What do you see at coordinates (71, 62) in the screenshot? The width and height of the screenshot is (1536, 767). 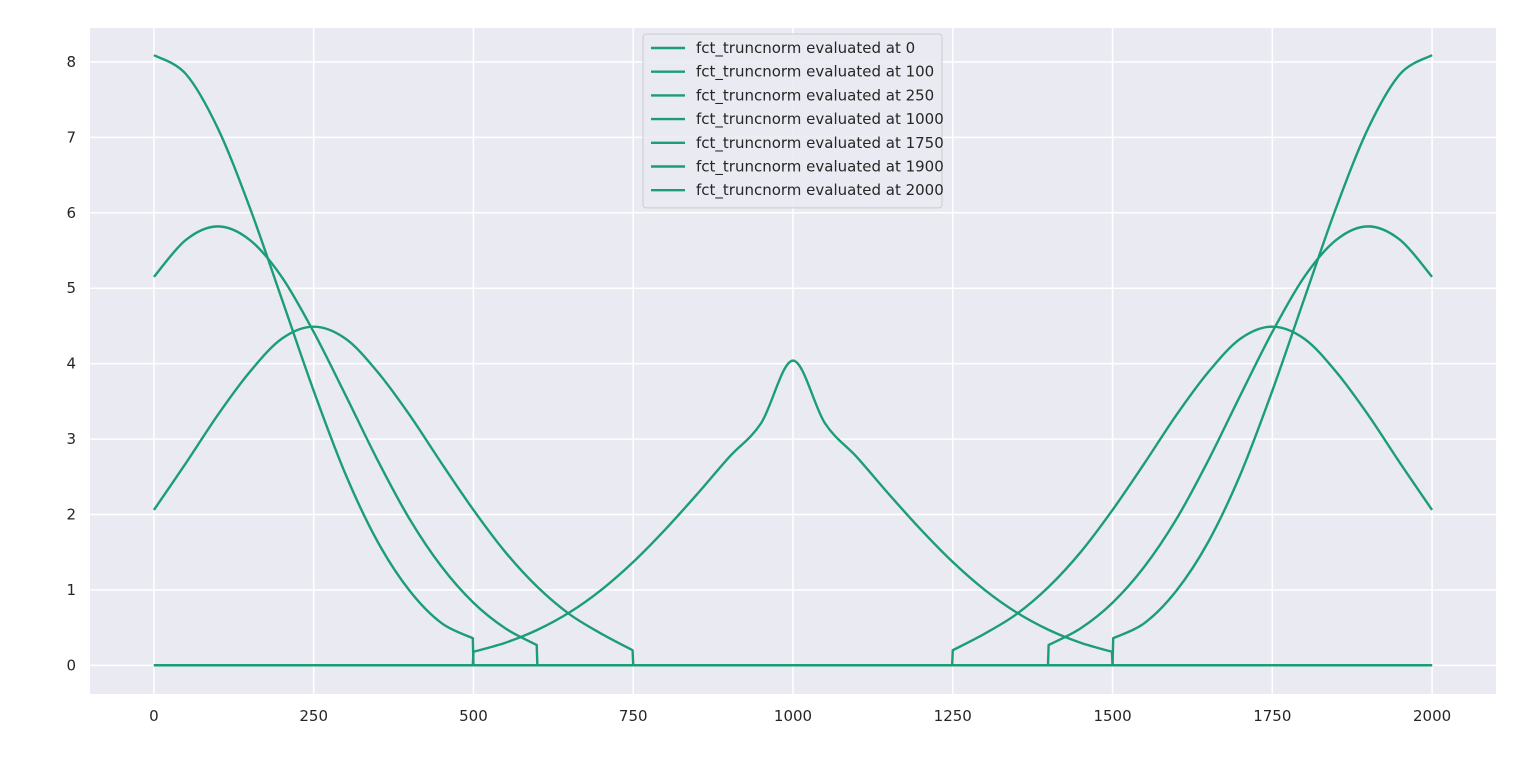 I see `y-tick-label: 8` at bounding box center [71, 62].